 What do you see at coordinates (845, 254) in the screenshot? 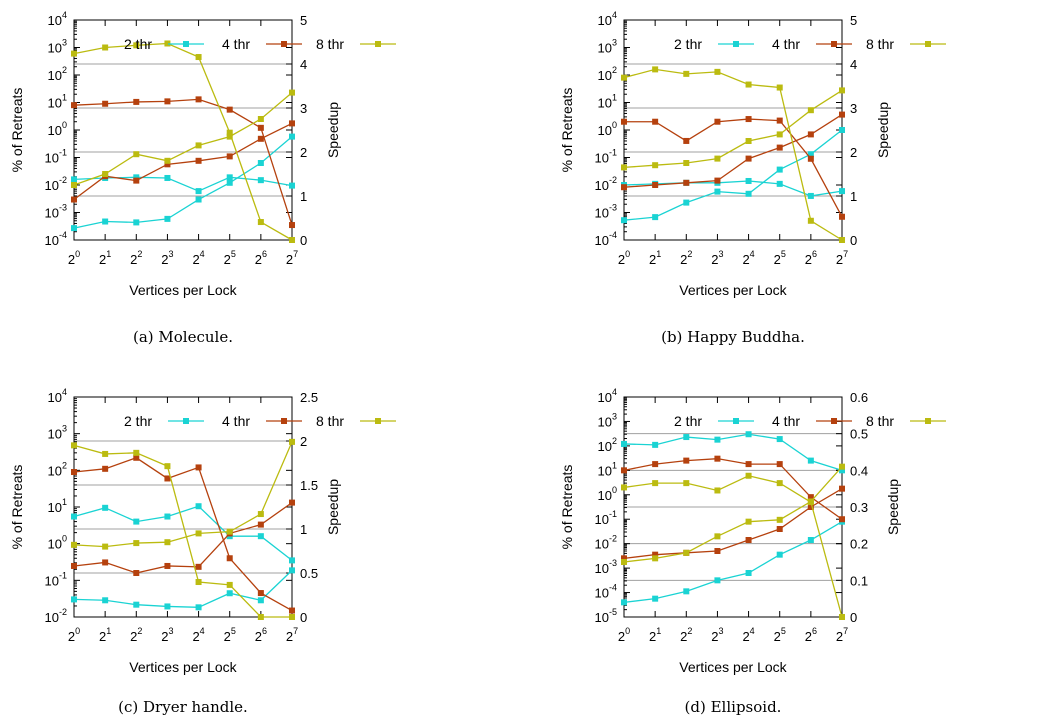
I see `x-tick-label-exp: 7` at bounding box center [845, 254].